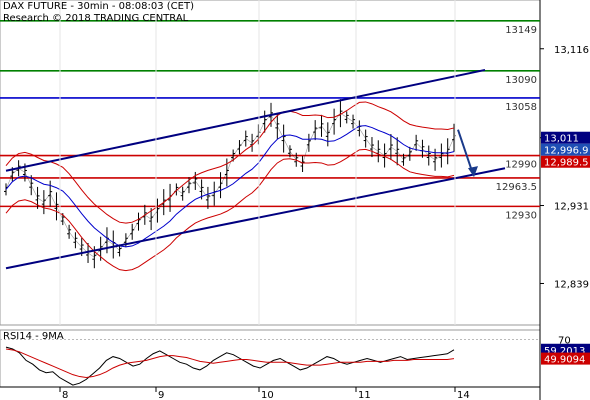 This screenshot has width=590, height=400. Describe the element at coordinates (521, 30) in the screenshot. I see `level-label-13149: 13149` at that location.